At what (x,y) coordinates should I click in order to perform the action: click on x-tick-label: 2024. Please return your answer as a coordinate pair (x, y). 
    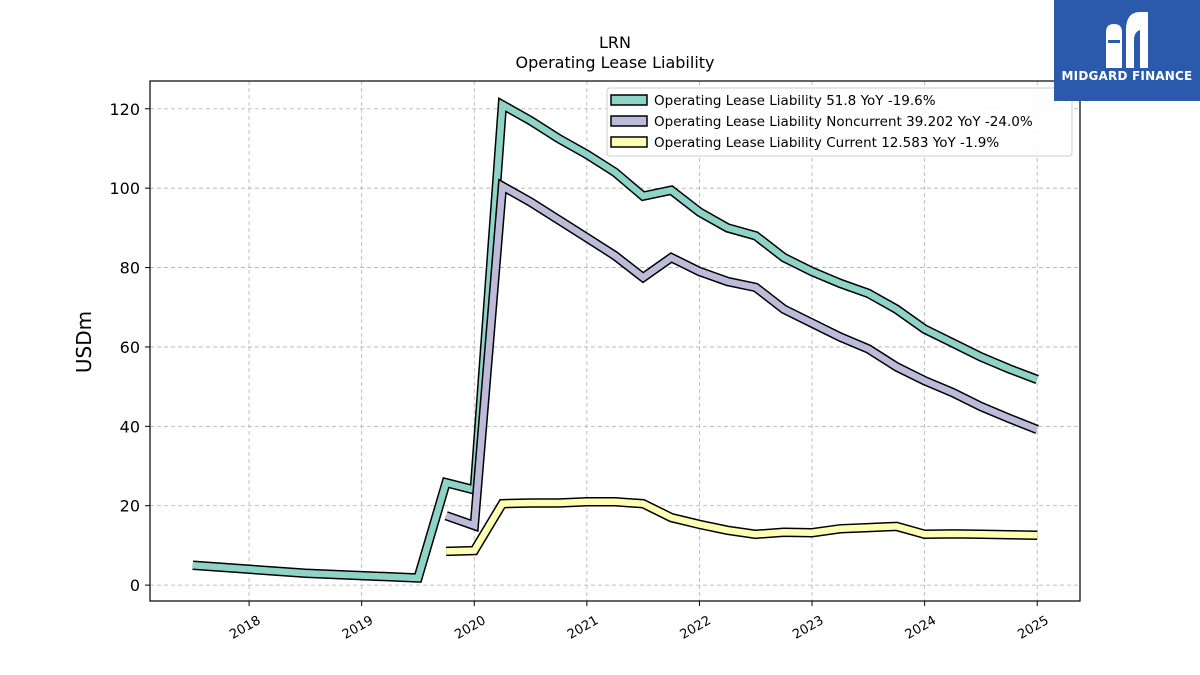
    Looking at the image, I should click on (921, 628).